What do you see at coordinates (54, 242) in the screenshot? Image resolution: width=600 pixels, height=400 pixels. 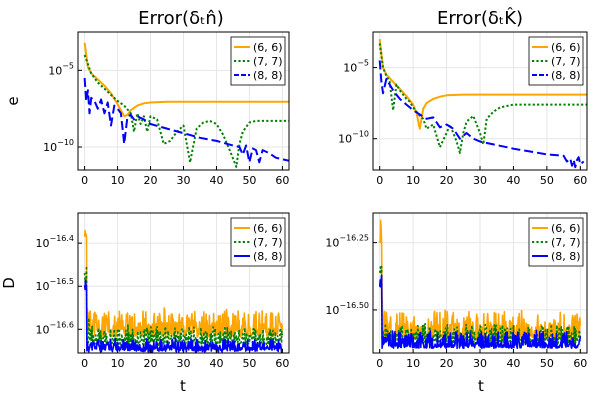 I see `y-tick-label: 10−16.4` at bounding box center [54, 242].